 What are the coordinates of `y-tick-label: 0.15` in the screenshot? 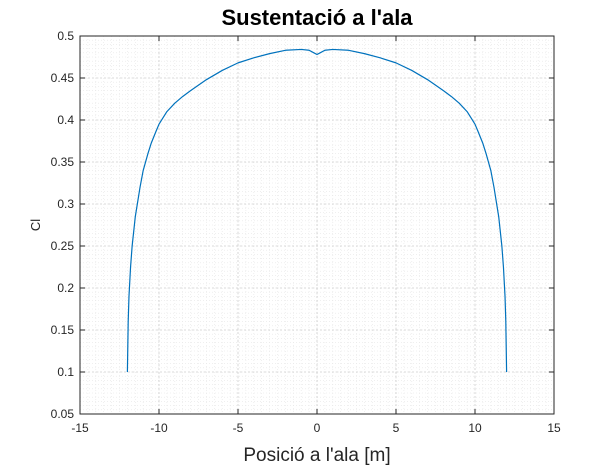 It's located at (63, 330).